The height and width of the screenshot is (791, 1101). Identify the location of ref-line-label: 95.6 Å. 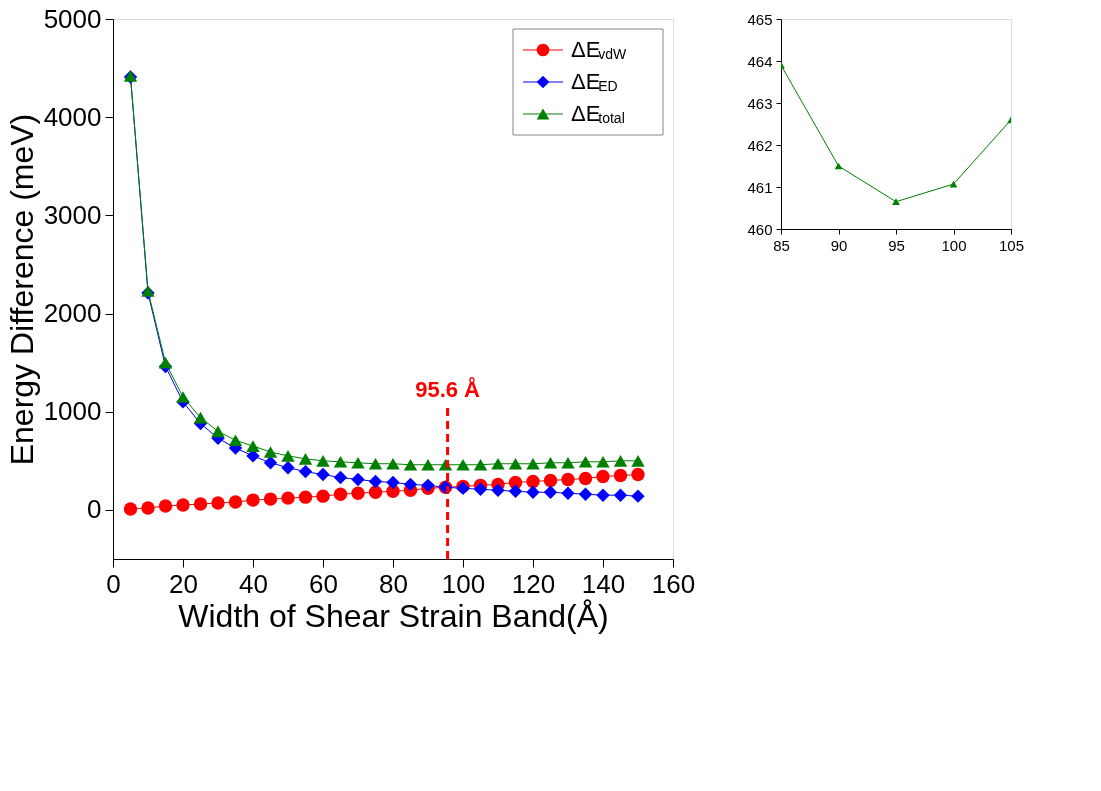
(448, 388).